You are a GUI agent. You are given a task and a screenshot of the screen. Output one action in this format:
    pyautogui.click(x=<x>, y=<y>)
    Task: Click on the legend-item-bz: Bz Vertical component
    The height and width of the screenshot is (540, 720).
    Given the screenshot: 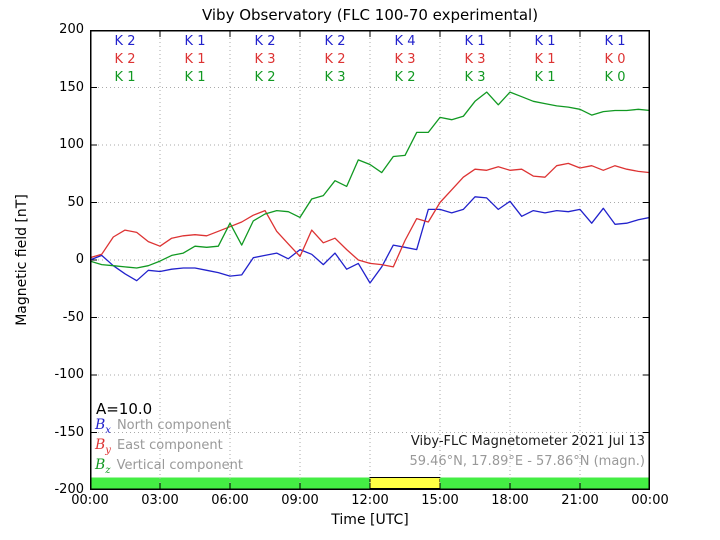 What is the action you would take?
    pyautogui.click(x=169, y=467)
    